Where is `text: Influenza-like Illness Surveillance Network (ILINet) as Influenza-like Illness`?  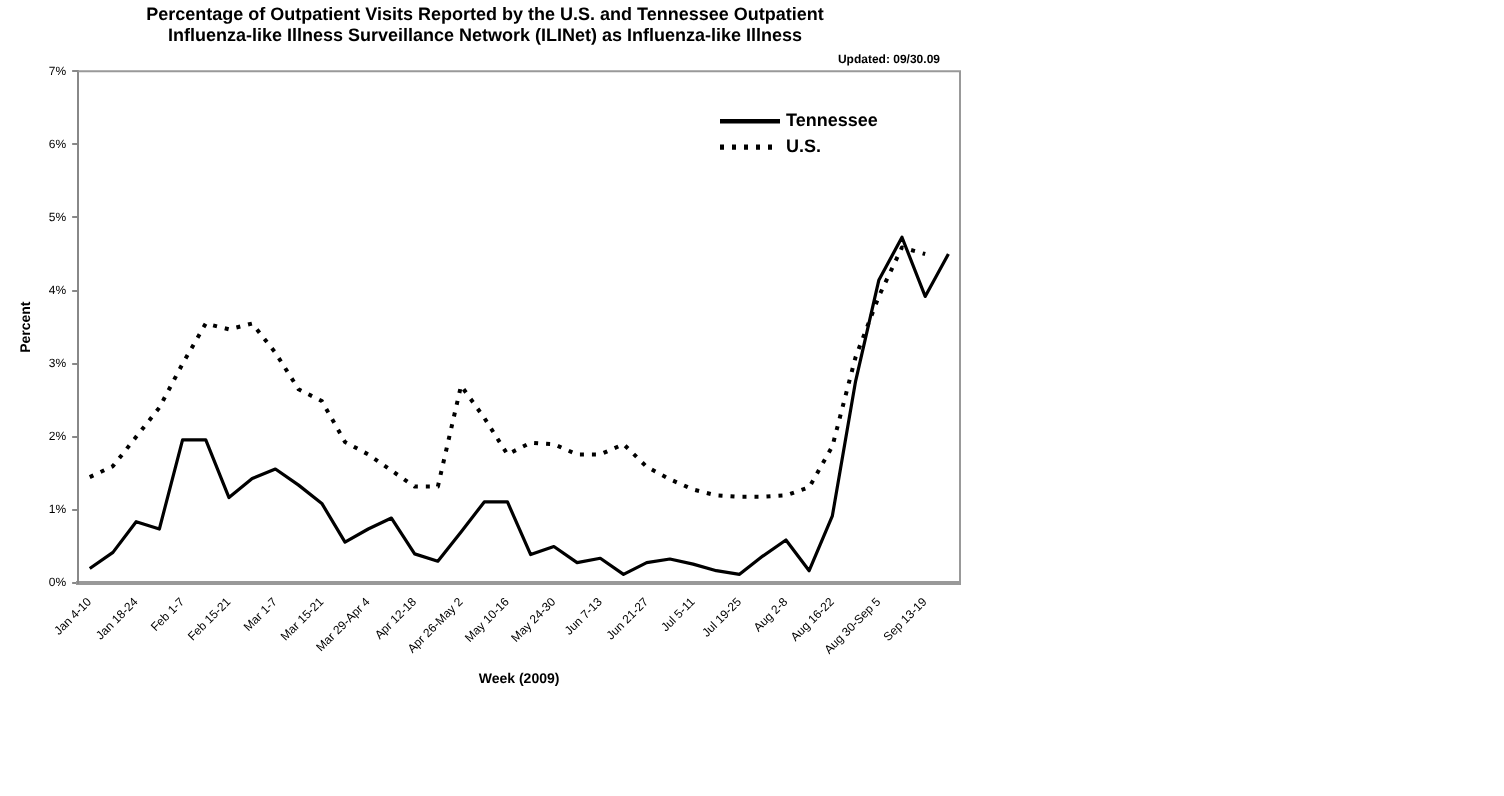
text: Influenza-like Illness Surveillance Network (ILINet) as Influenza-like Illness is located at coordinates (485, 35).